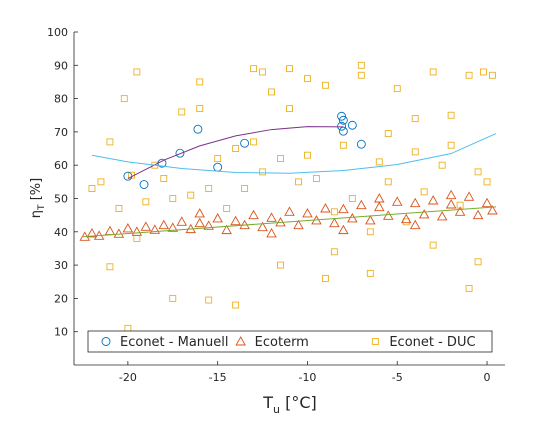 Image resolution: width=560 pixels, height=424 pixels. What do you see at coordinates (61, 99) in the screenshot?
I see `y-tick-label: 80` at bounding box center [61, 99].